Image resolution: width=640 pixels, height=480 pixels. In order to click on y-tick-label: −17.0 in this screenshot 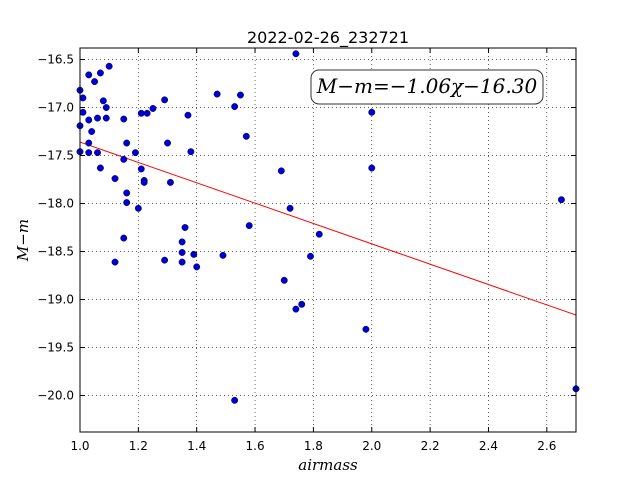, I will do `click(55, 108)`.